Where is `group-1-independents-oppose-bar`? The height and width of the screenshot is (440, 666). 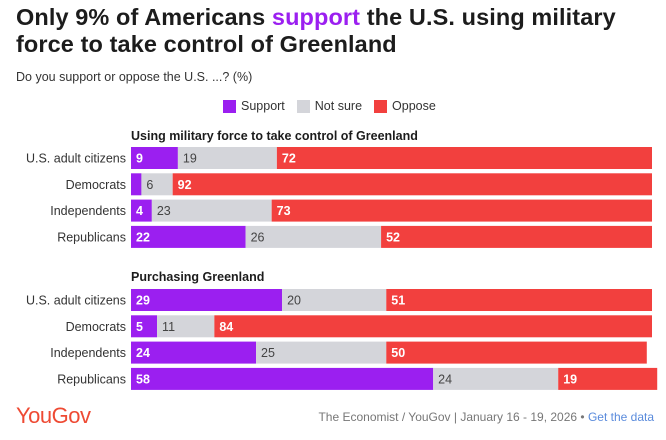 group-1-independents-oppose-bar is located at coordinates (461, 210).